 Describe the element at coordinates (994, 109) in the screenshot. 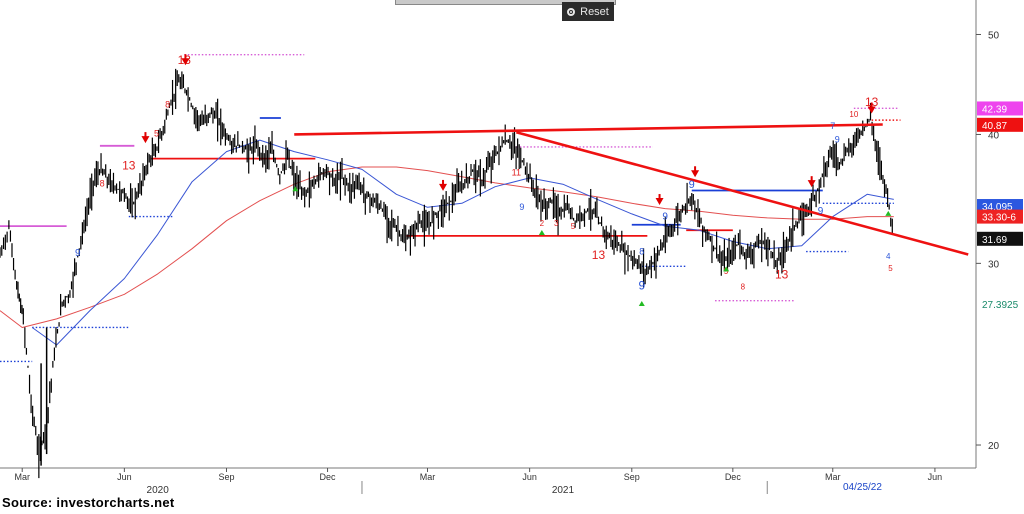

I see `price-label-text: 42.39` at that location.